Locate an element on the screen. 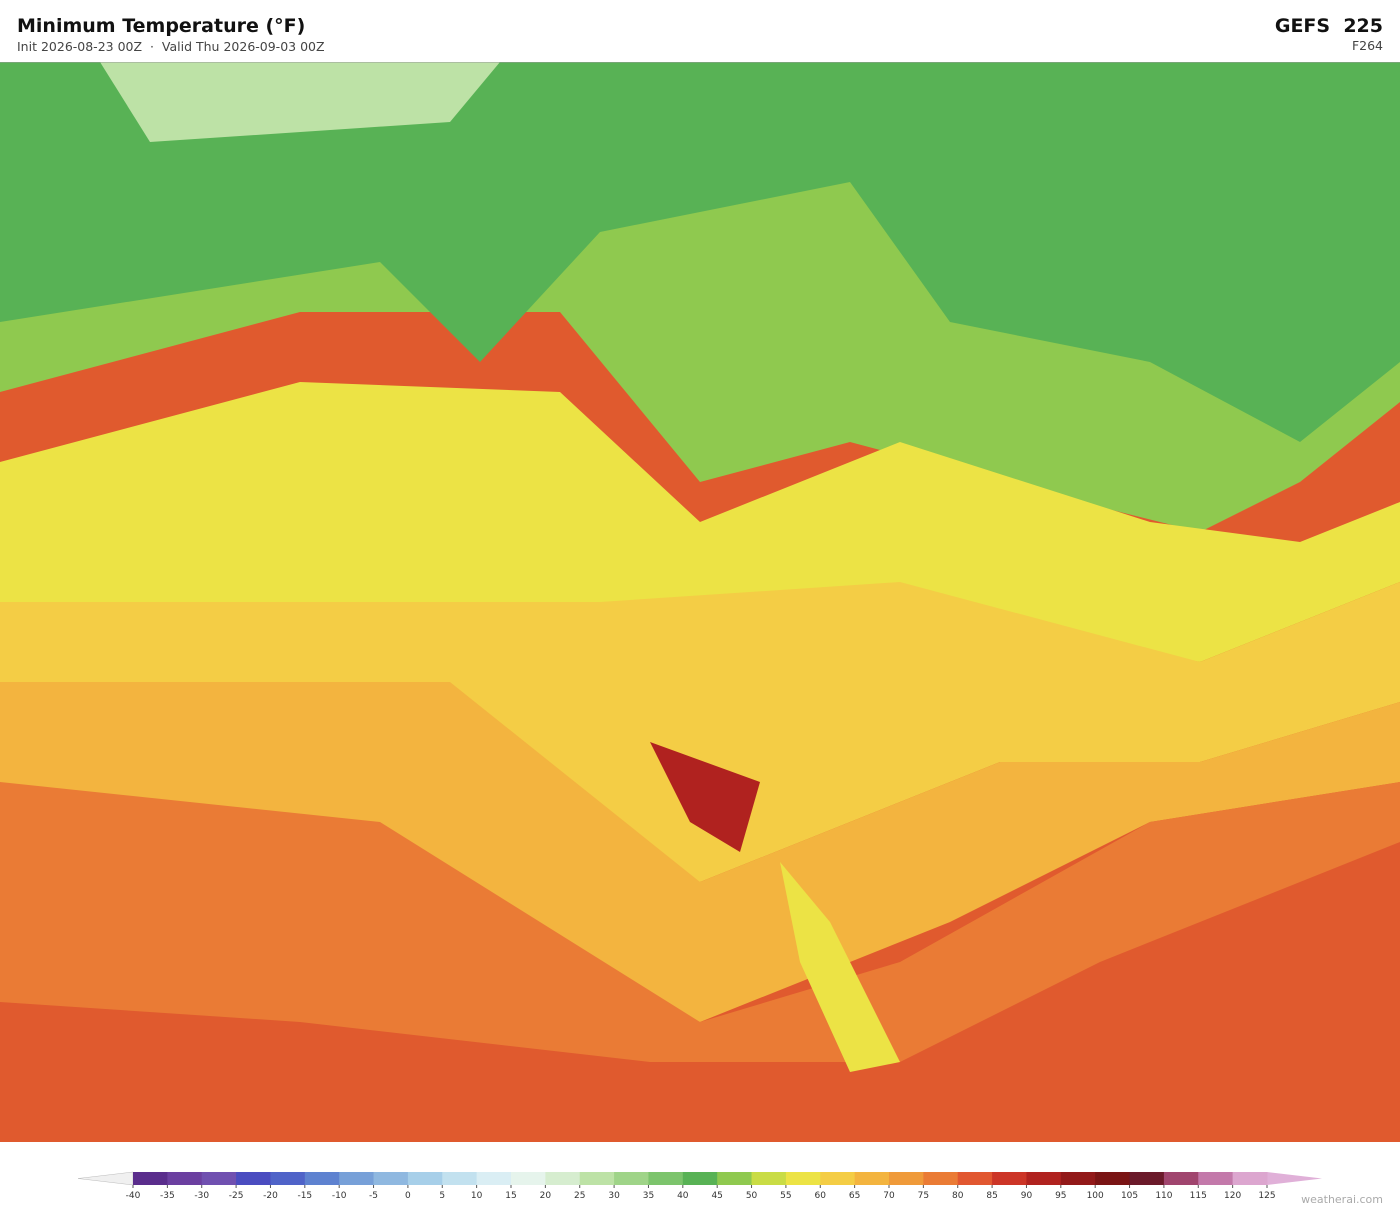 This screenshot has height=1215, width=1400. colorbar-tick-label: -25 is located at coordinates (236, 1196).